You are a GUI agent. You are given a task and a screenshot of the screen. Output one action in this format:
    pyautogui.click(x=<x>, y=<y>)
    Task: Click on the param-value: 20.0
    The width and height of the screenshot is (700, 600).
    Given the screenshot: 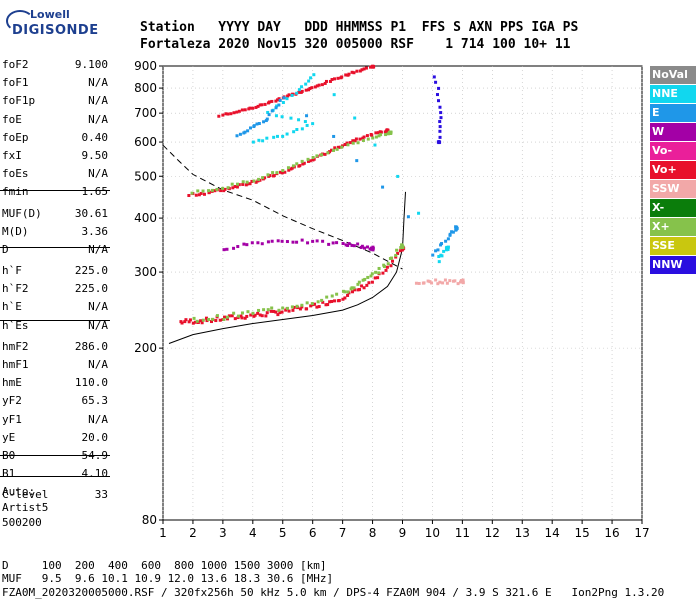 What is the action you would take?
    pyautogui.click(x=95, y=437)
    